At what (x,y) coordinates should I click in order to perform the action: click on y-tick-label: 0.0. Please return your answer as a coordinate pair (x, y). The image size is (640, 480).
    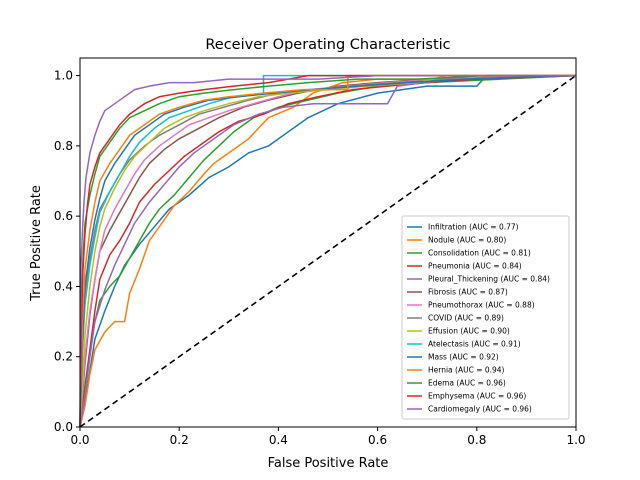
    Looking at the image, I should click on (63, 427).